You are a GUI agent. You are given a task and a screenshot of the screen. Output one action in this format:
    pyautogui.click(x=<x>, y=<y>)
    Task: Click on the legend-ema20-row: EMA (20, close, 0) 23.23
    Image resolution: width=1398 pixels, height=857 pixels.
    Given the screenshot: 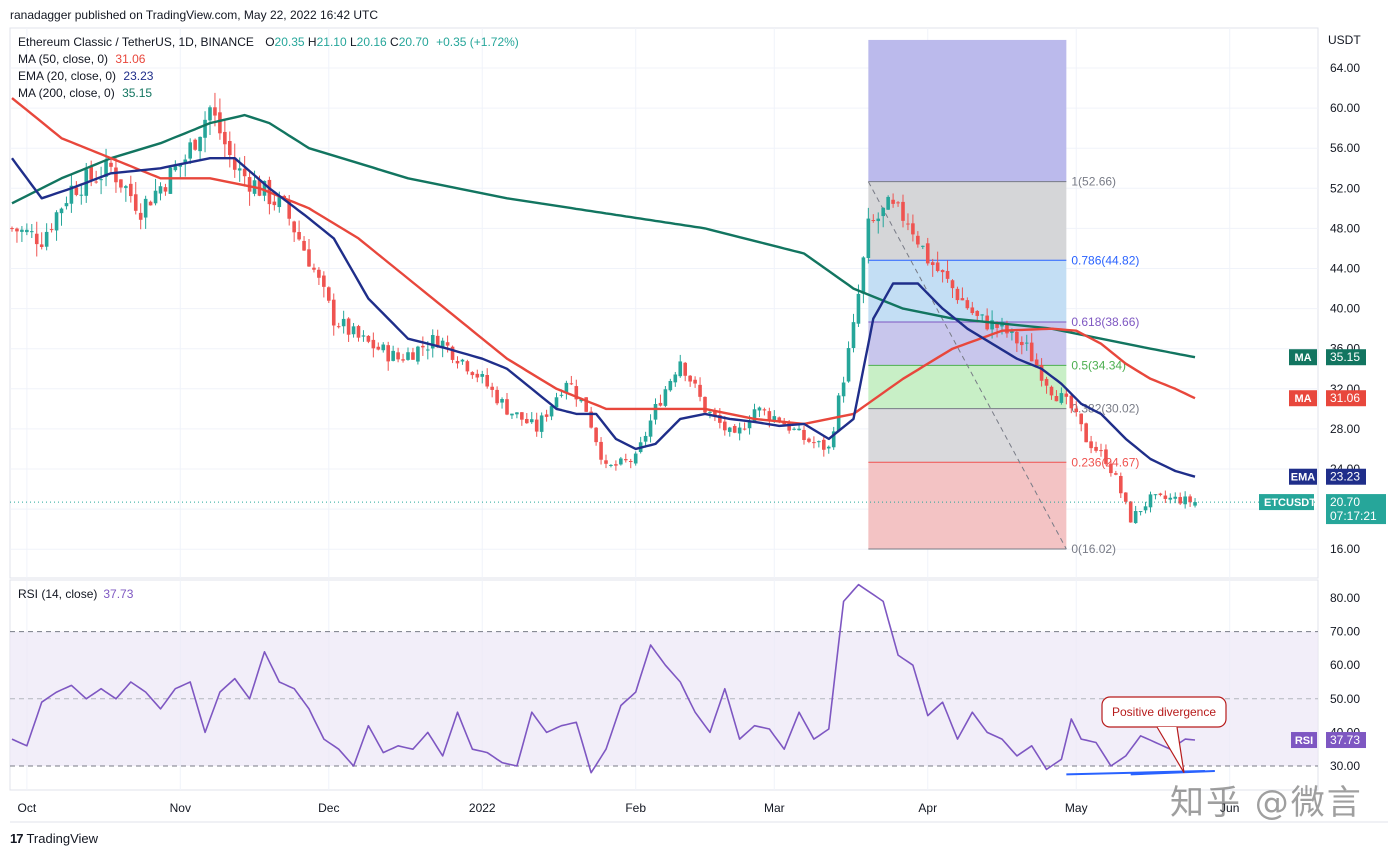 What is the action you would take?
    pyautogui.click(x=268, y=76)
    